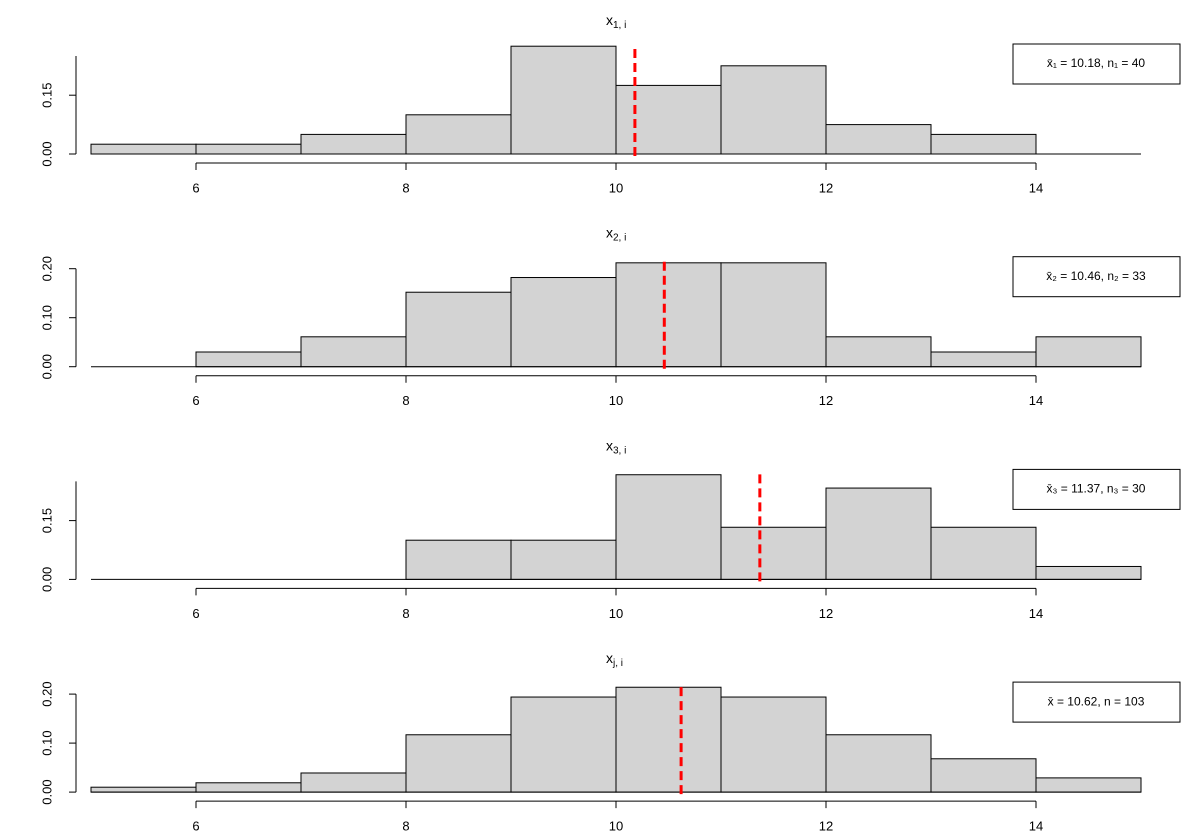  I want to click on legend-label: x̄₃ = 11.37, n₃ = 30, so click(1096, 489).